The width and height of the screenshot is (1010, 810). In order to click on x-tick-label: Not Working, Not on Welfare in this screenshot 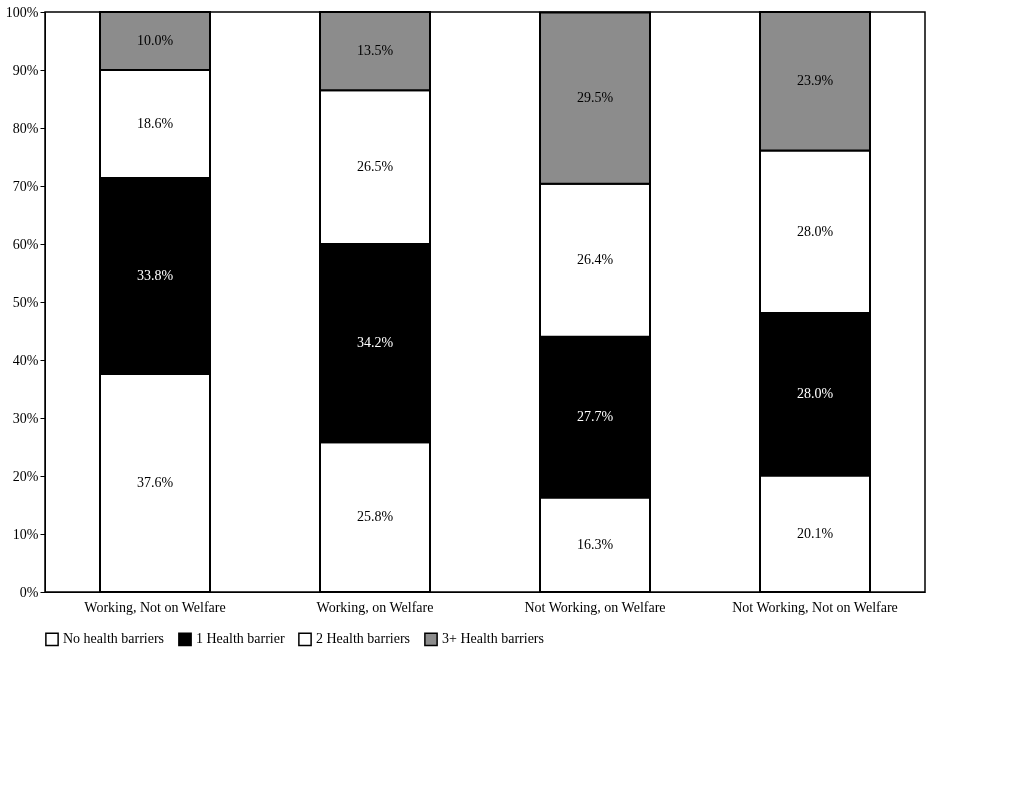, I will do `click(815, 607)`.